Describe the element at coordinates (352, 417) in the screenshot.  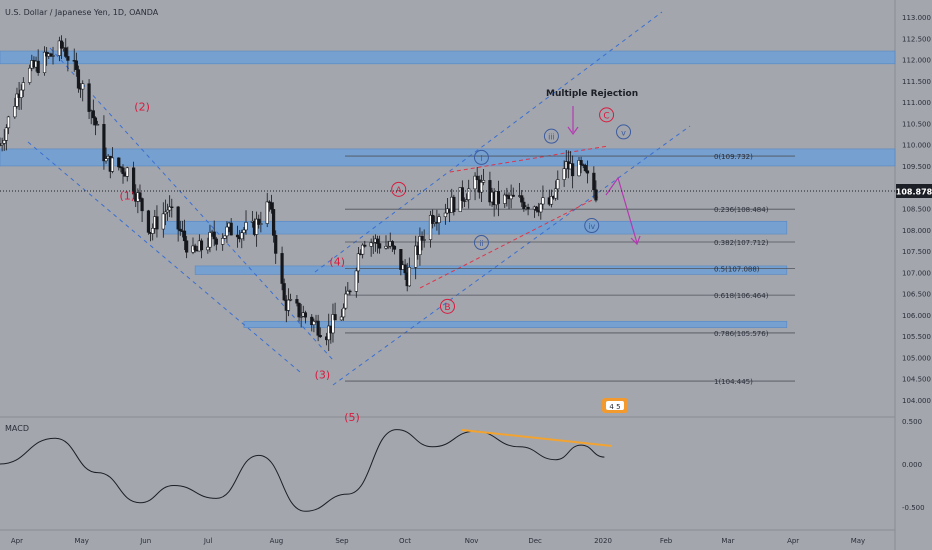
I see `wave-label: (5)` at that location.